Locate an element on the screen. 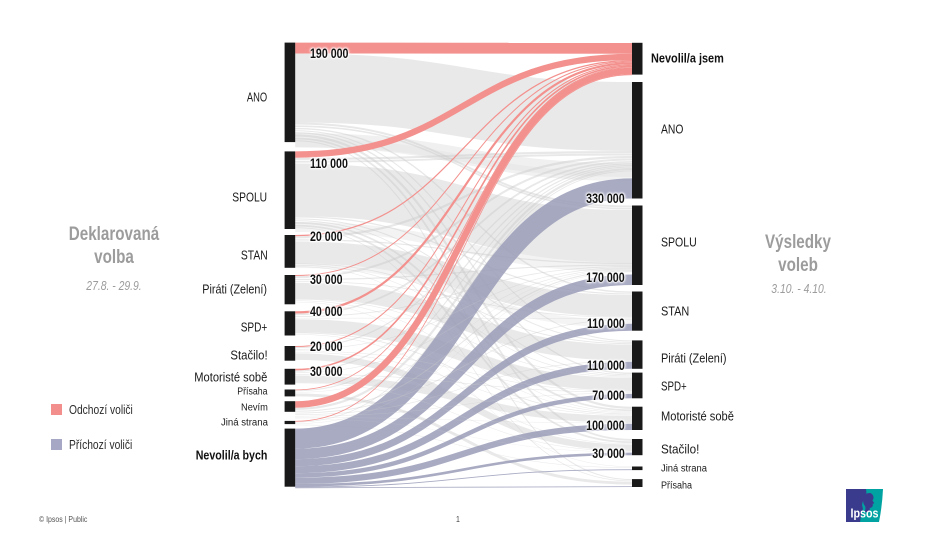 This screenshot has height=552, width=947. svg-text: Ipsos is located at coordinates (865, 513).